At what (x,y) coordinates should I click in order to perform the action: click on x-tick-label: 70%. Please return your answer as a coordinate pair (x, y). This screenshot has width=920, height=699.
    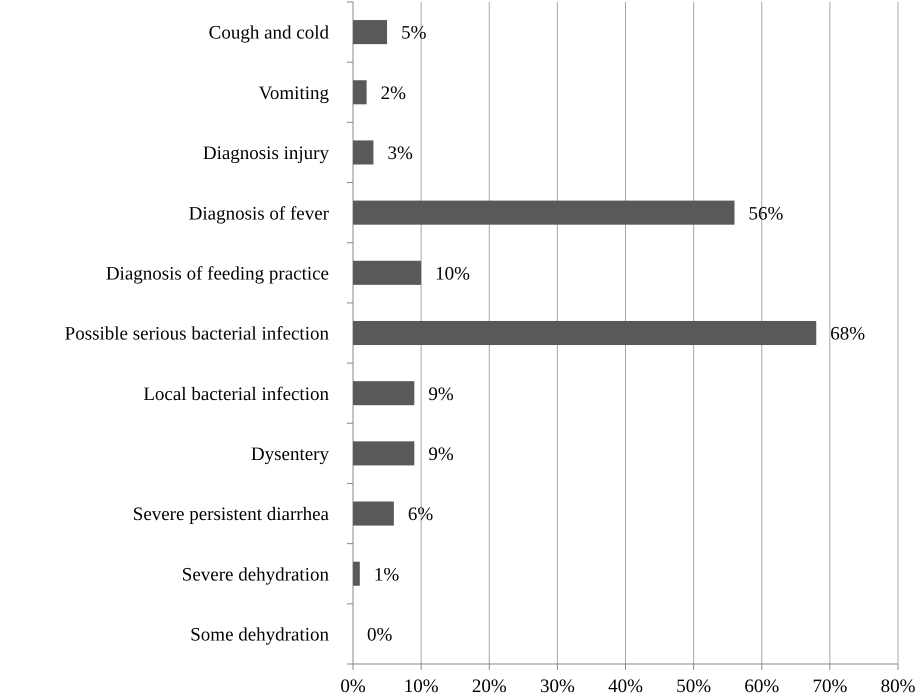
    Looking at the image, I should click on (830, 686).